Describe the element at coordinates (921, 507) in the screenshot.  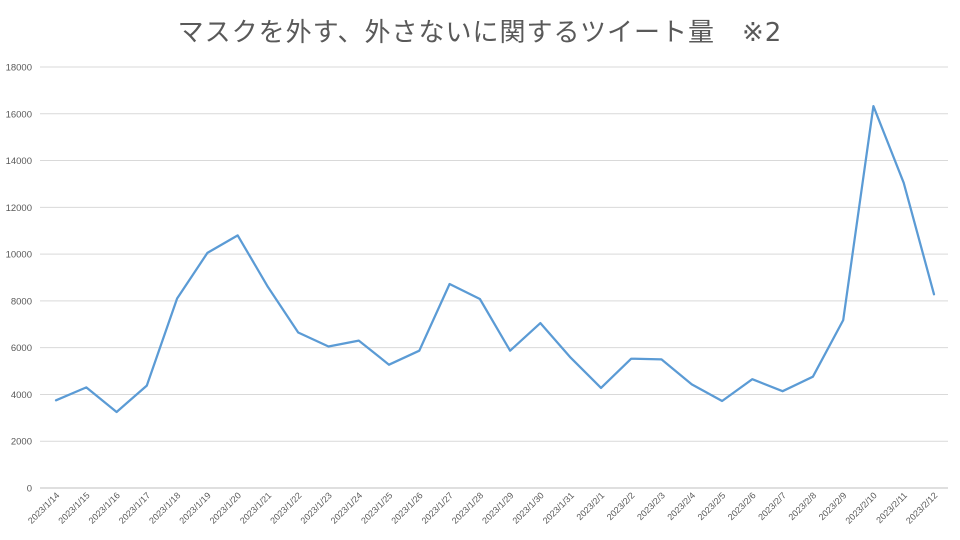
I see `x-tick-label: 2023/2/12` at that location.